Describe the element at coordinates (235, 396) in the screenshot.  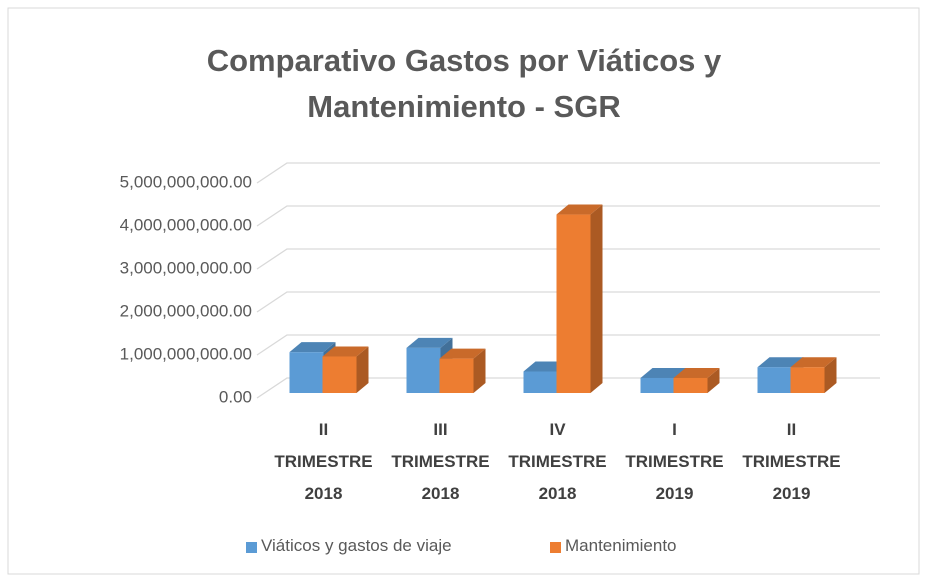
I see `y-tick-label: 0.00` at that location.